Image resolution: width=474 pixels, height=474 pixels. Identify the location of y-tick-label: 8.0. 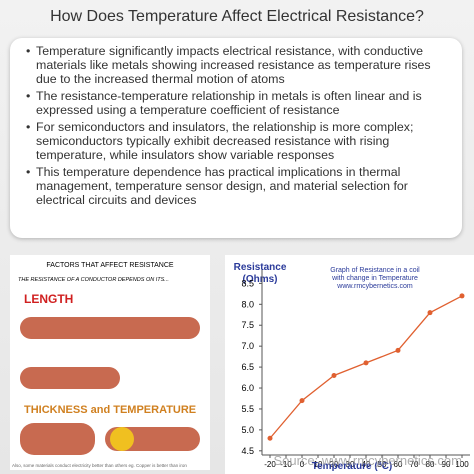
(247, 304).